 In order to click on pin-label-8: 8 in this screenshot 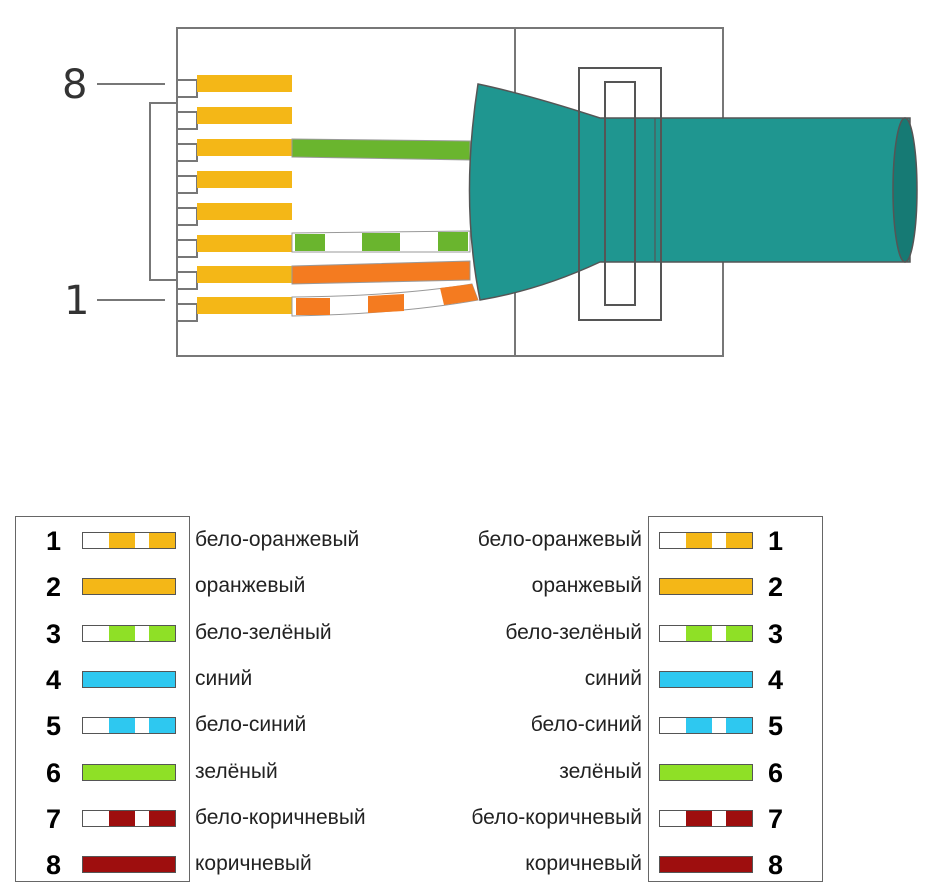, I will do `click(74, 85)`.